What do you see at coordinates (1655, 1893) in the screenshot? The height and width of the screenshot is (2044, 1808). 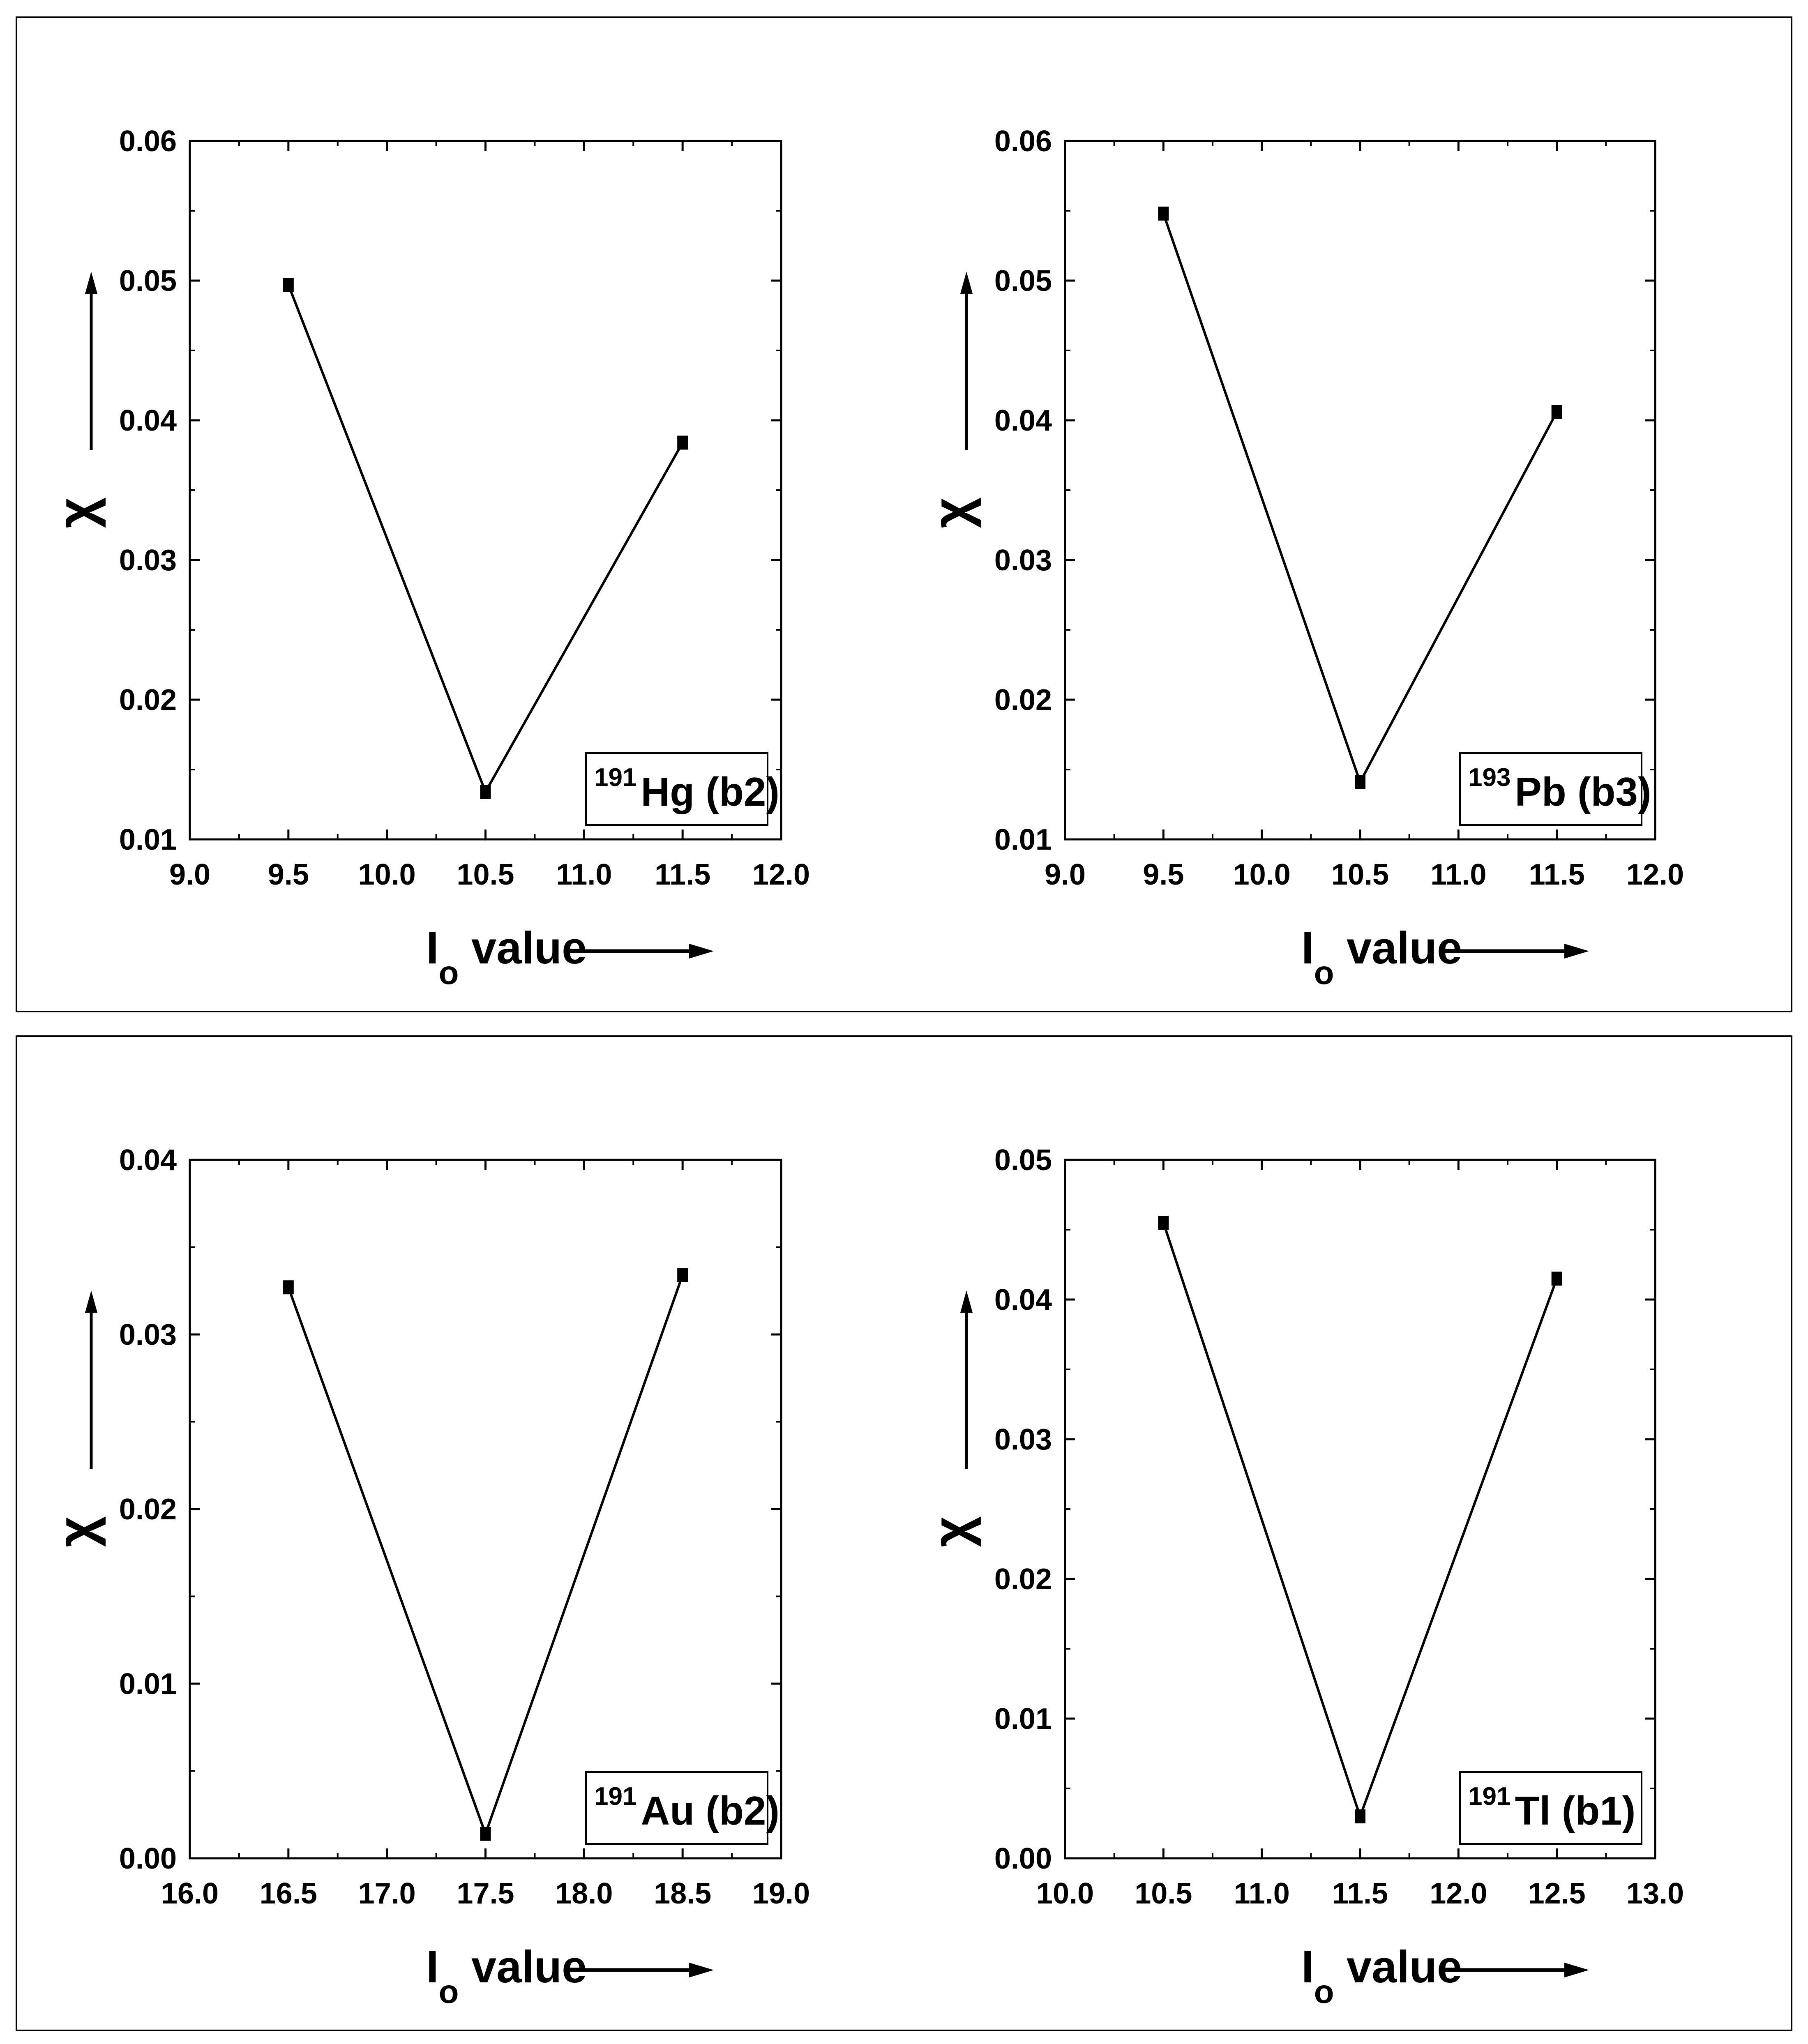 I see `x-tick-label: 13.0` at bounding box center [1655, 1893].